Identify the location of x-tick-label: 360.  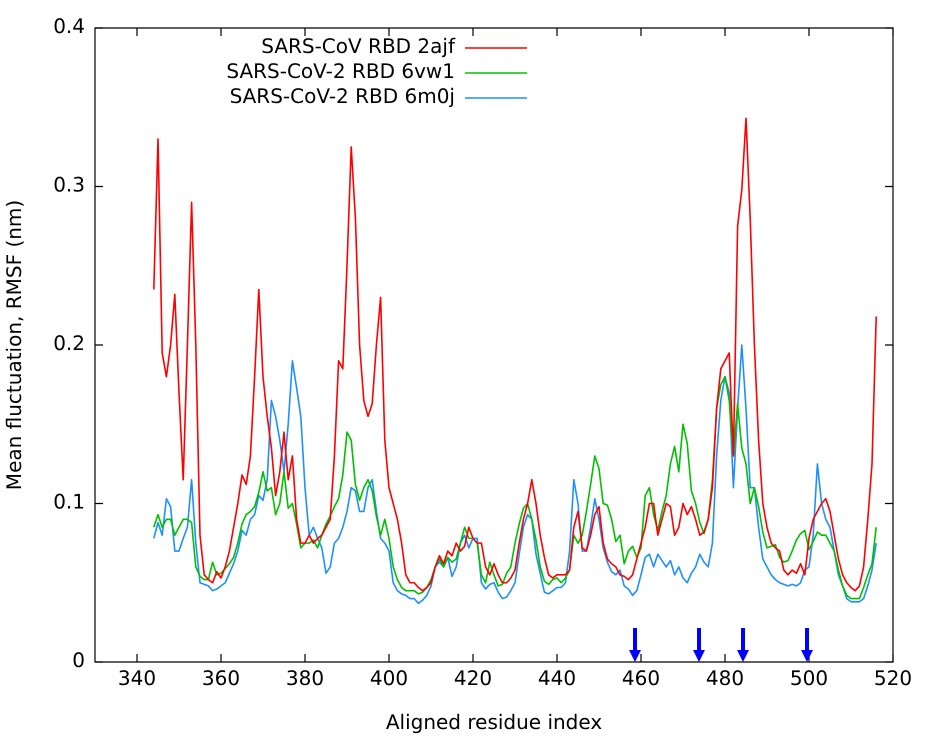
(221, 678).